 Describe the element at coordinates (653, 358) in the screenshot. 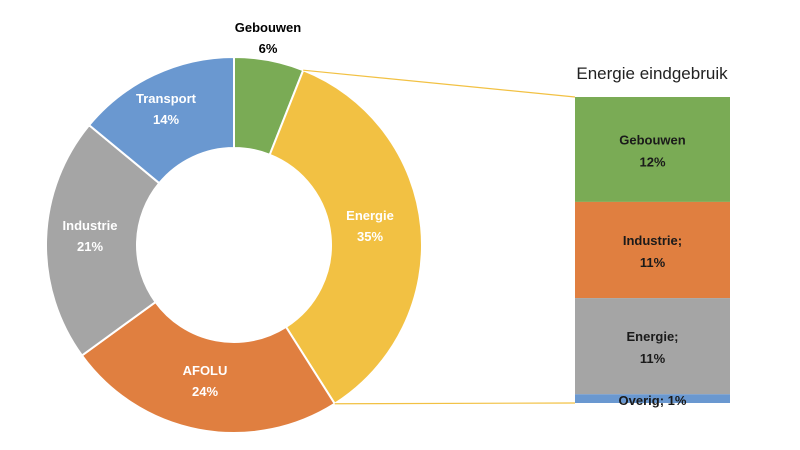

I see `bar-value-energie: 11%` at that location.